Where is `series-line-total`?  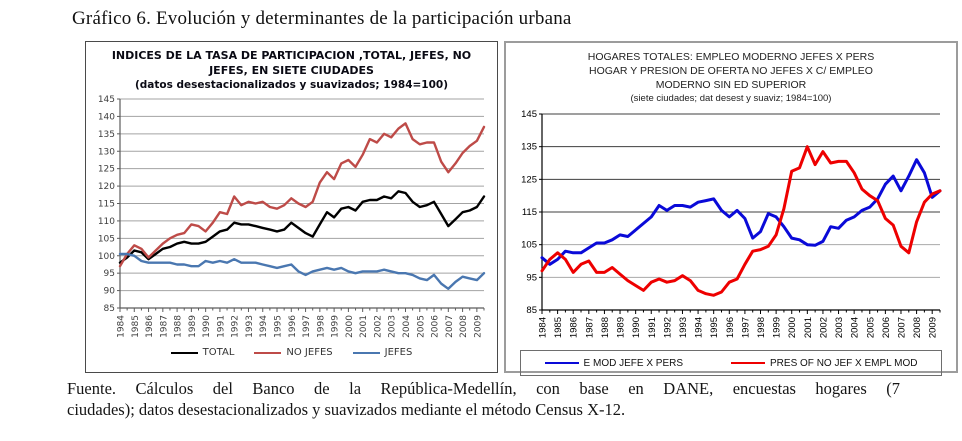 series-line-total is located at coordinates (301, 227).